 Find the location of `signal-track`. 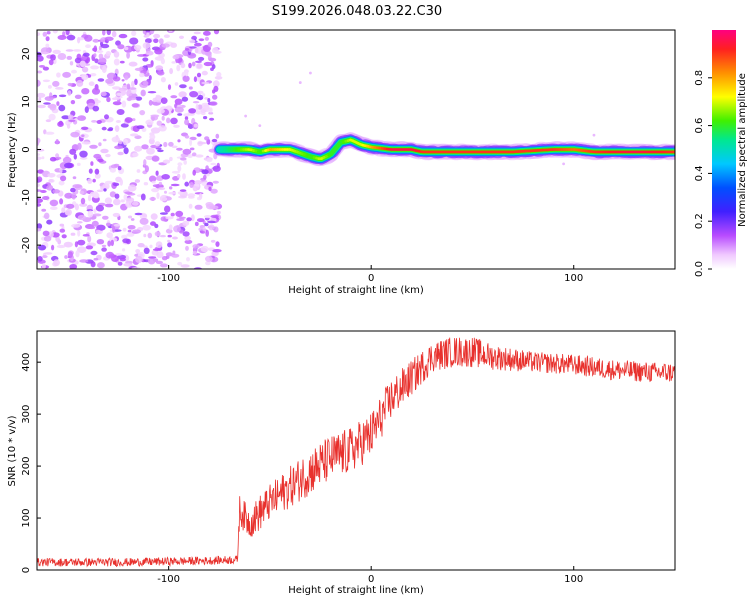

signal-track is located at coordinates (443, 149).